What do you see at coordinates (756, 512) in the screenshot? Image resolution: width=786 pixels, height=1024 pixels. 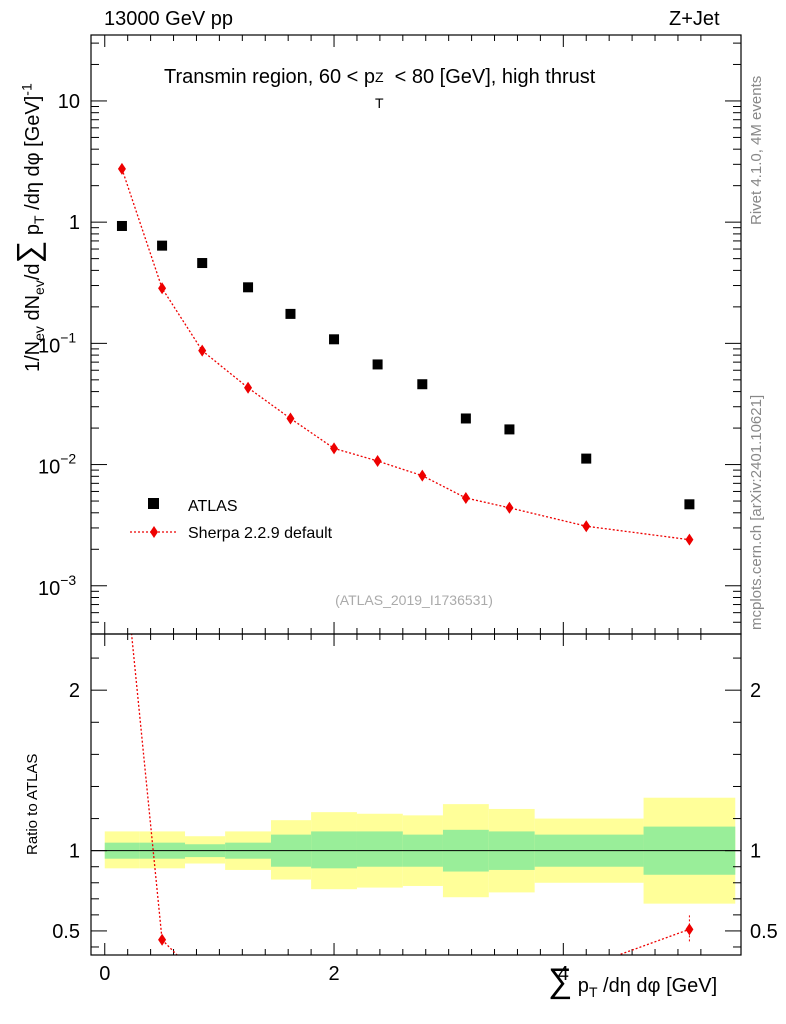 I see `mcplots-label: mcplots.cern.ch [arXiv:2401.10621]` at bounding box center [756, 512].